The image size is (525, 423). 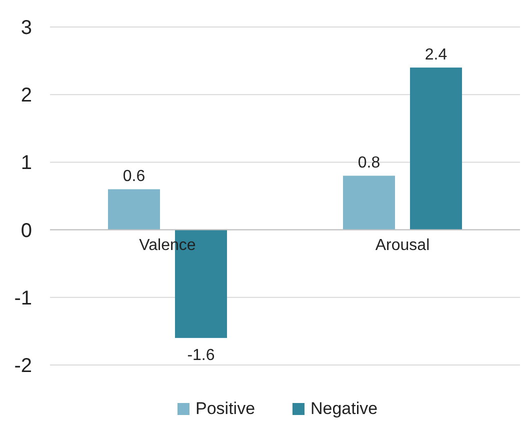 What do you see at coordinates (201, 355) in the screenshot?
I see `data-label: -1.6` at bounding box center [201, 355].